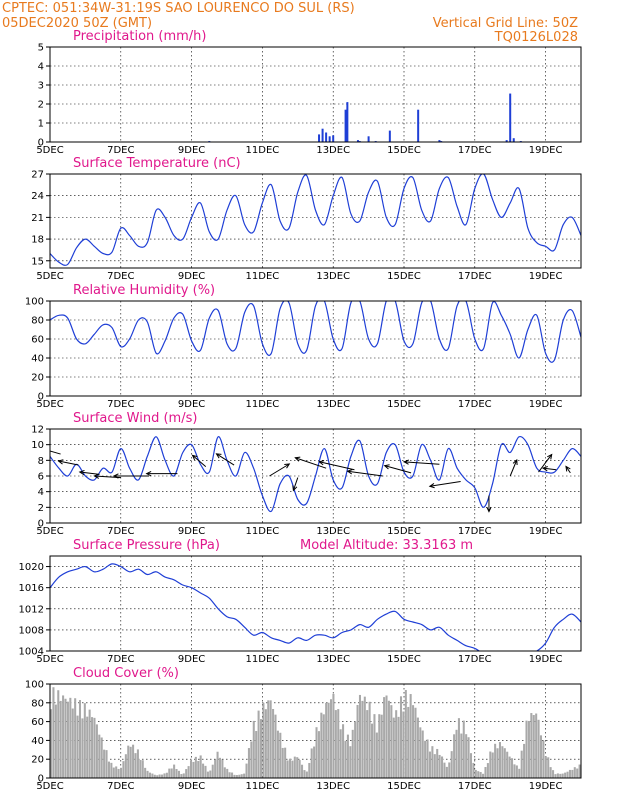 This screenshot has width=618, height=805. I want to click on cloud-x-tick-label: 11DEC, so click(263, 786).